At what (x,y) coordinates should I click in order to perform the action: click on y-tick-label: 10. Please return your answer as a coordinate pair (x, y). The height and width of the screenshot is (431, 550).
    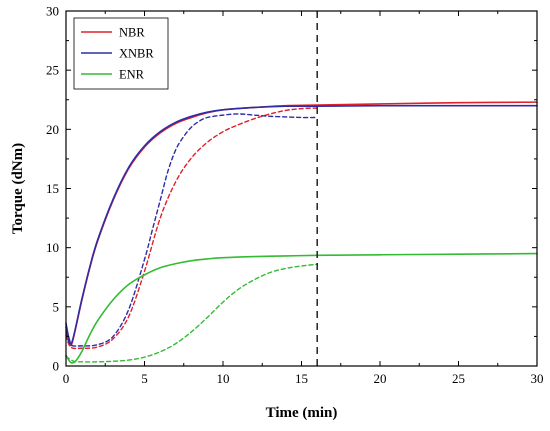
    Looking at the image, I should click on (52, 247).